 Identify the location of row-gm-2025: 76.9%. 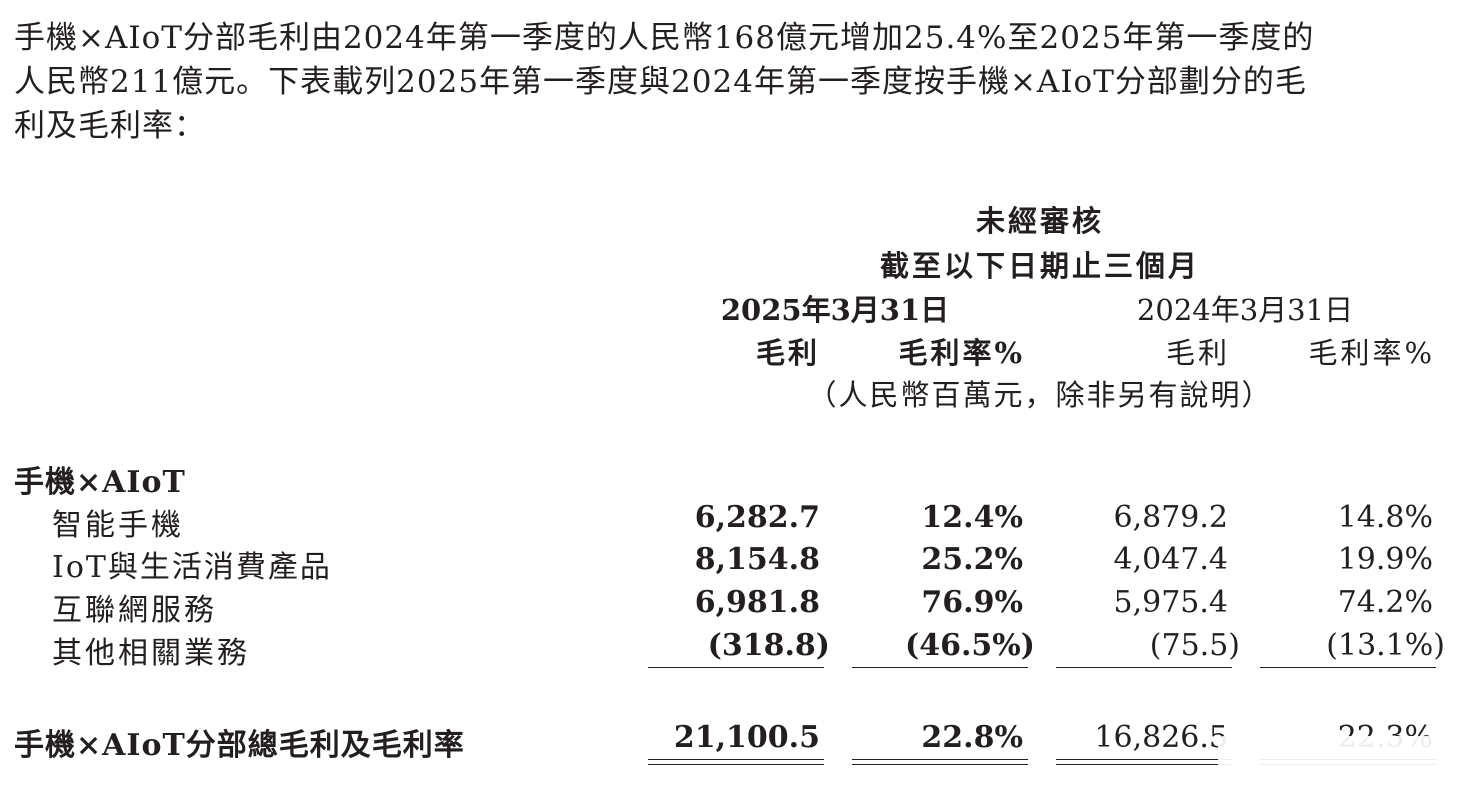
(972, 602).